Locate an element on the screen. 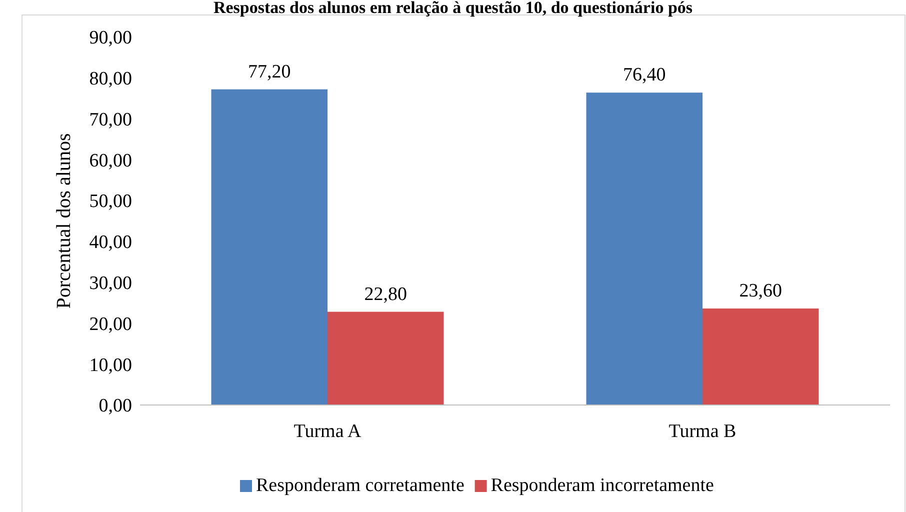 Image resolution: width=906 pixels, height=512 pixels. data-label: 23,60 is located at coordinates (760, 291).